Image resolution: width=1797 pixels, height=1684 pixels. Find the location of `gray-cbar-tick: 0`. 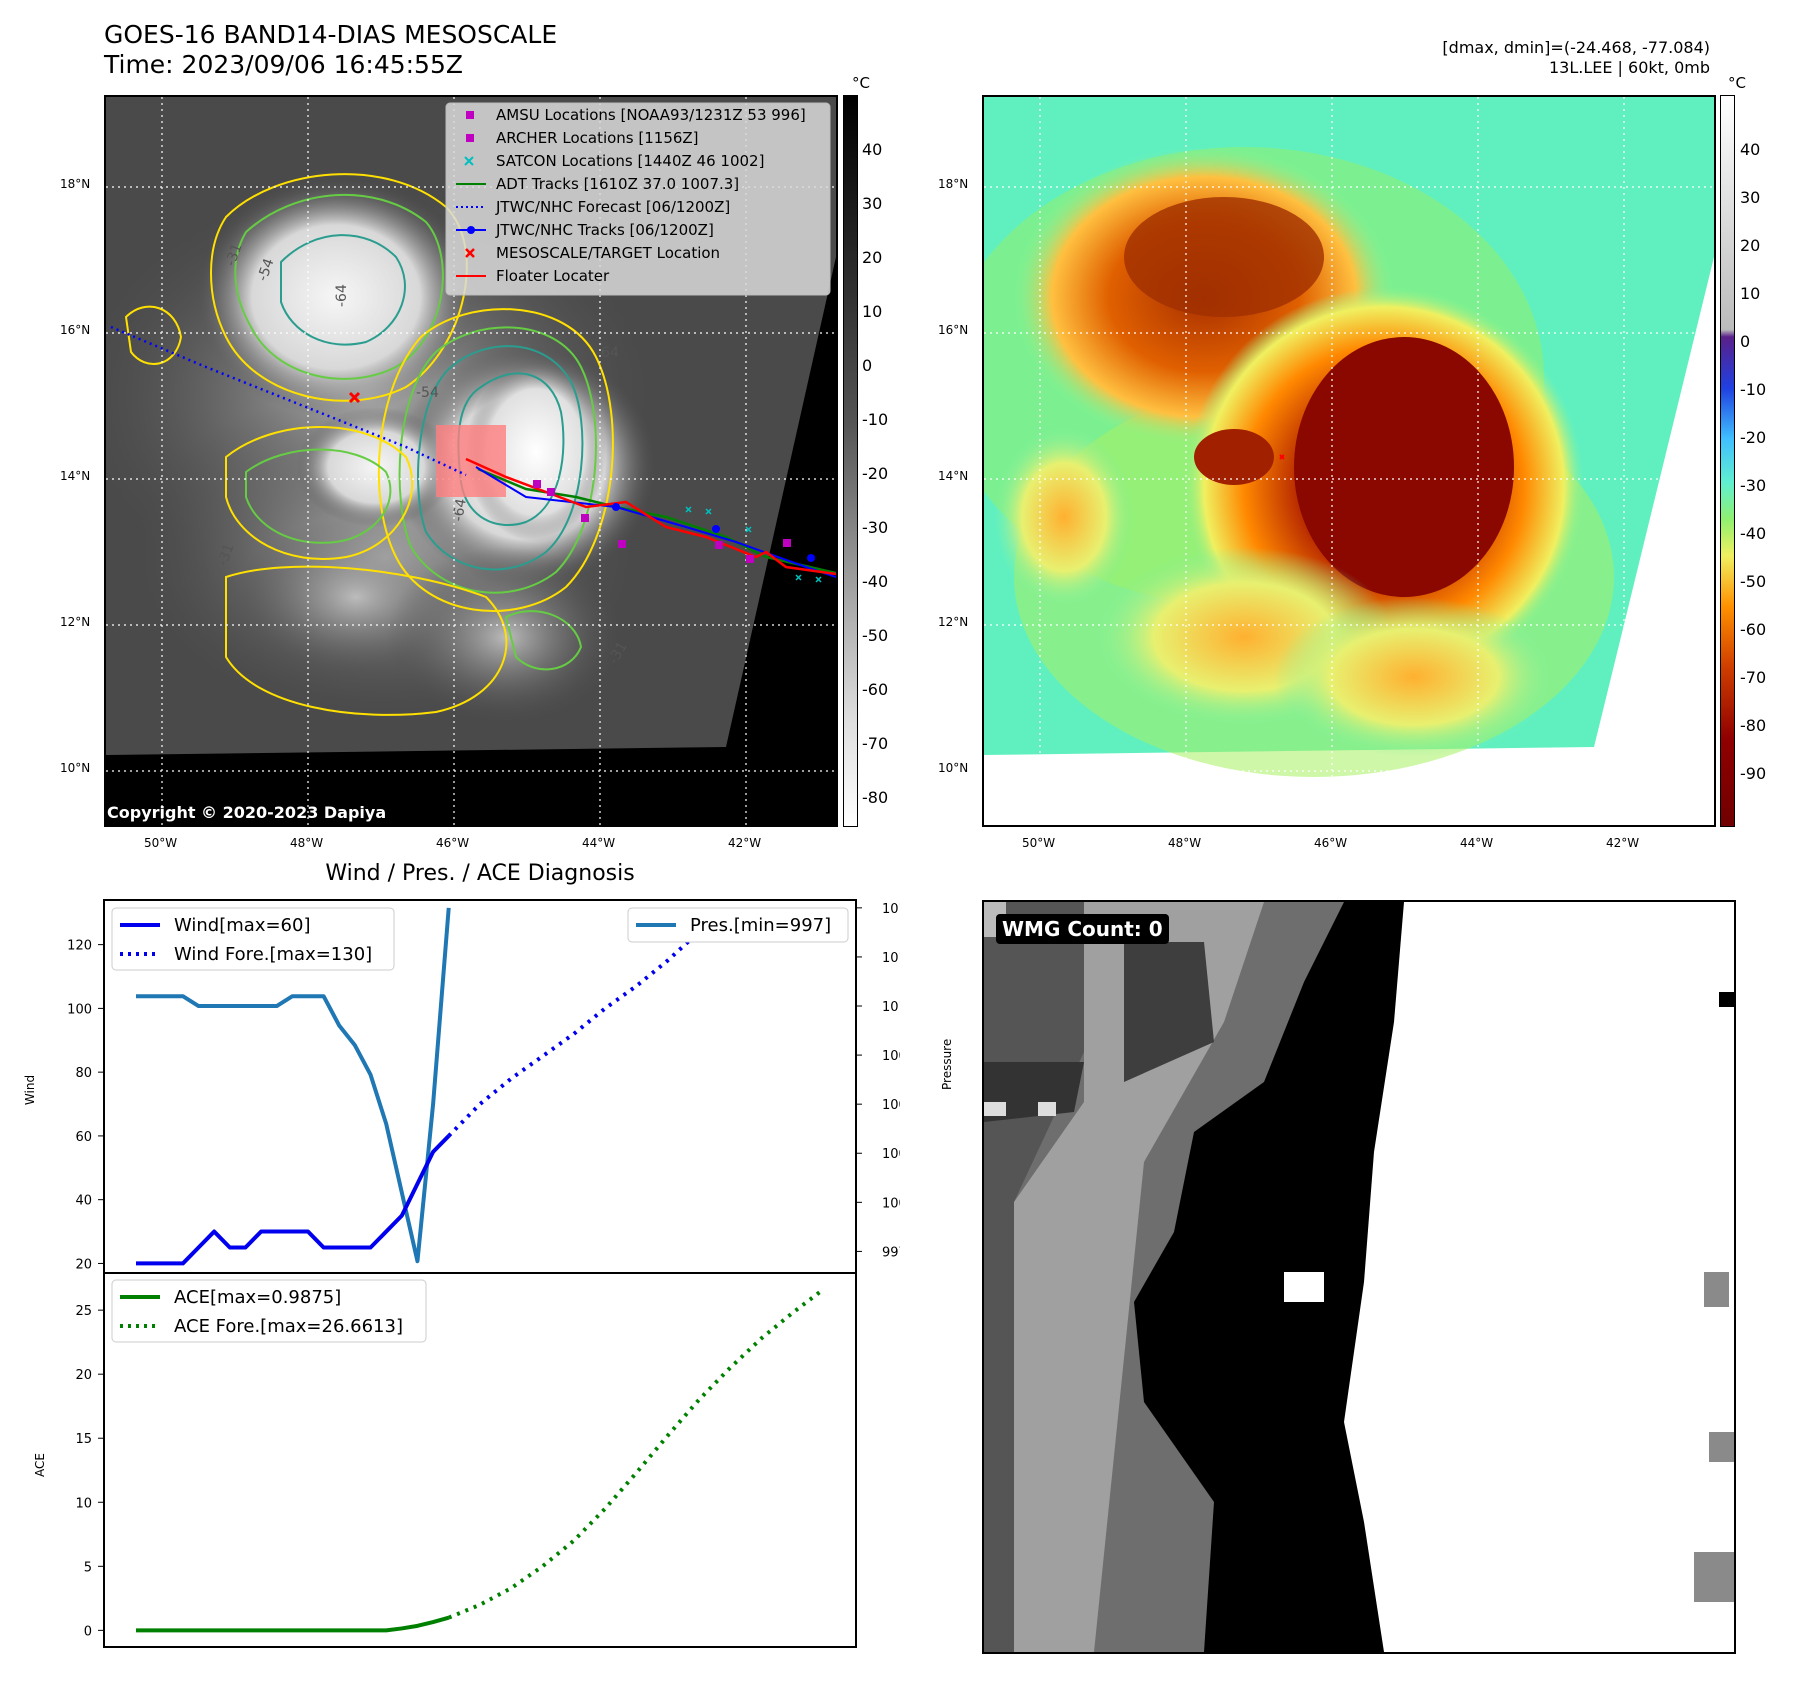

gray-cbar-tick: 0 is located at coordinates (867, 365).